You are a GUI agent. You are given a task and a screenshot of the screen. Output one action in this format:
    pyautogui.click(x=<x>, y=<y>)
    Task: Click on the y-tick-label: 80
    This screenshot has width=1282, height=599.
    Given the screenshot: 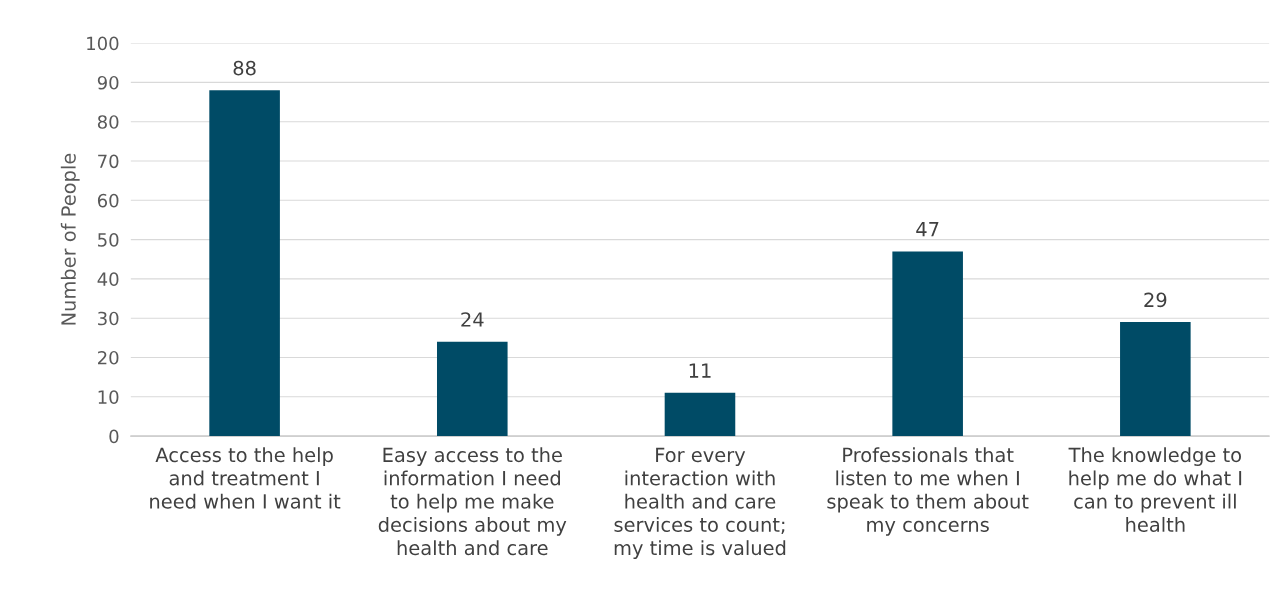 What is the action you would take?
    pyautogui.click(x=108, y=122)
    